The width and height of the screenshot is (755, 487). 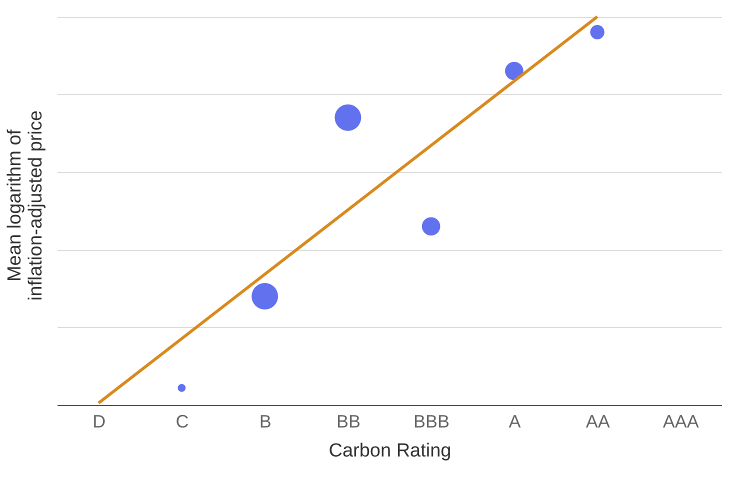 What do you see at coordinates (182, 422) in the screenshot?
I see `x-tick-label: C` at bounding box center [182, 422].